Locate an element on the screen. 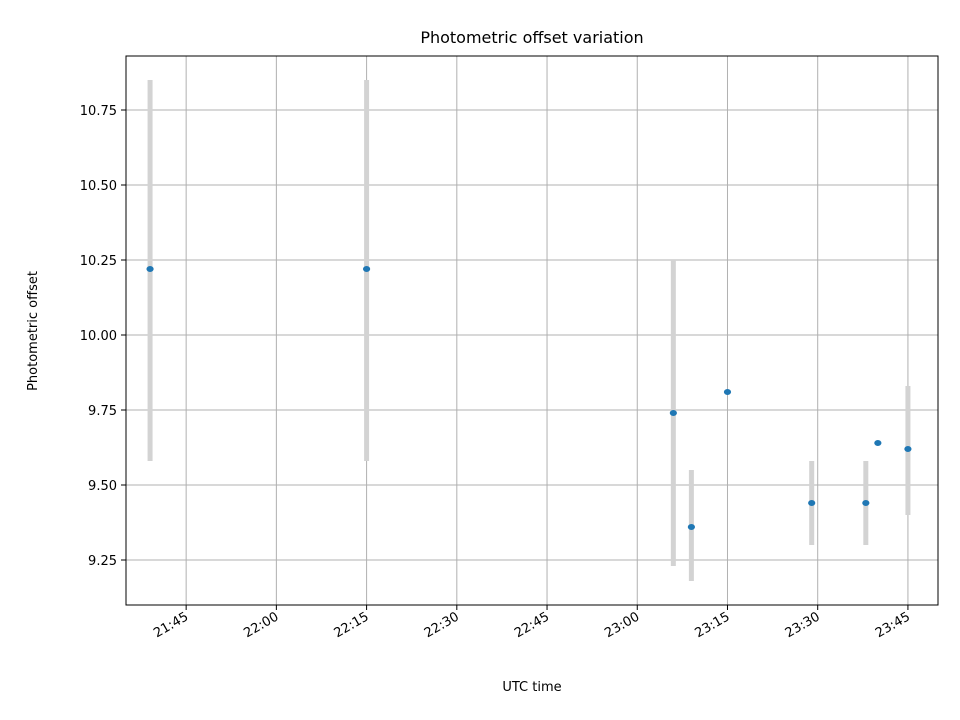 The width and height of the screenshot is (960, 720). y-tick-label: 10.00 is located at coordinates (98, 336).